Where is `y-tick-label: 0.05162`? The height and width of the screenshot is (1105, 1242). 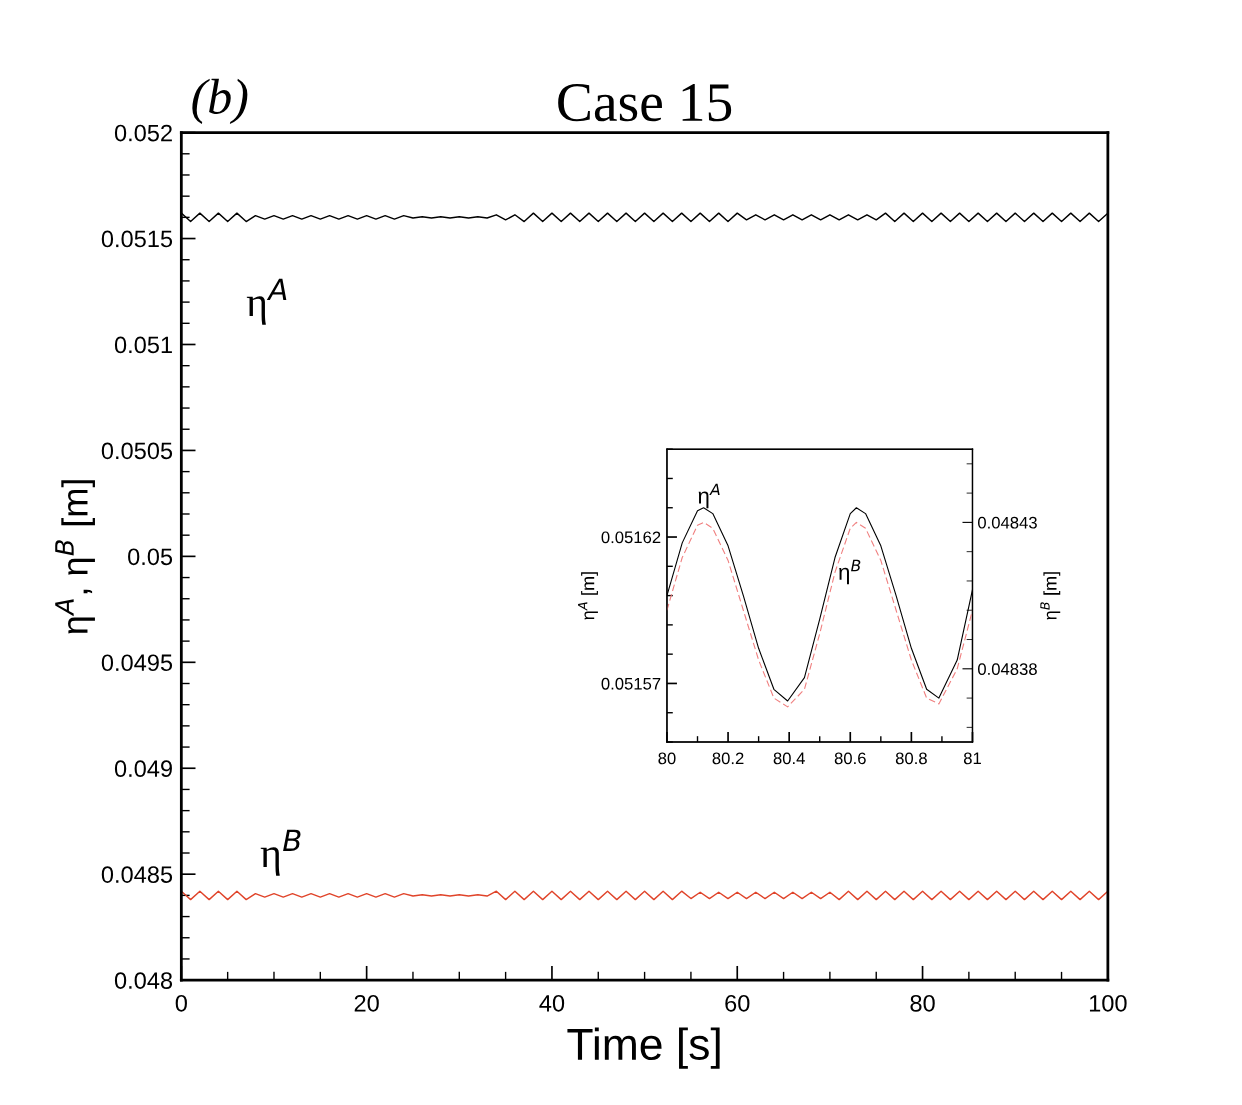 y-tick-label: 0.05162 is located at coordinates (631, 537).